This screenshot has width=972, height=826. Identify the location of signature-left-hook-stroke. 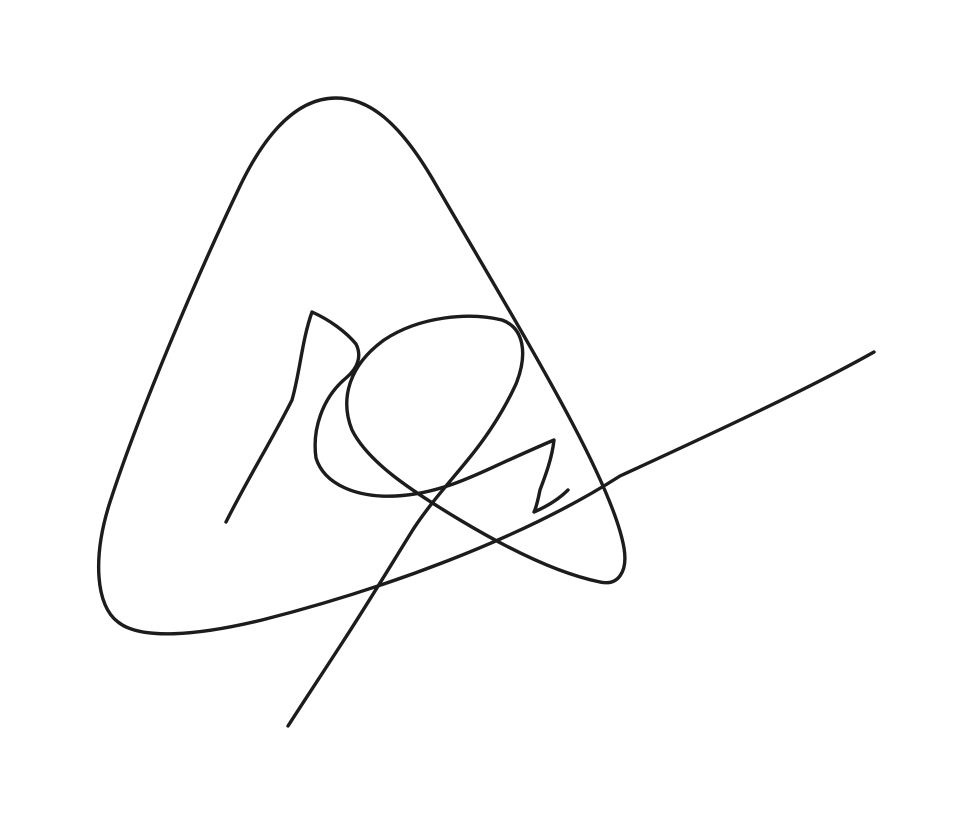
(397, 417).